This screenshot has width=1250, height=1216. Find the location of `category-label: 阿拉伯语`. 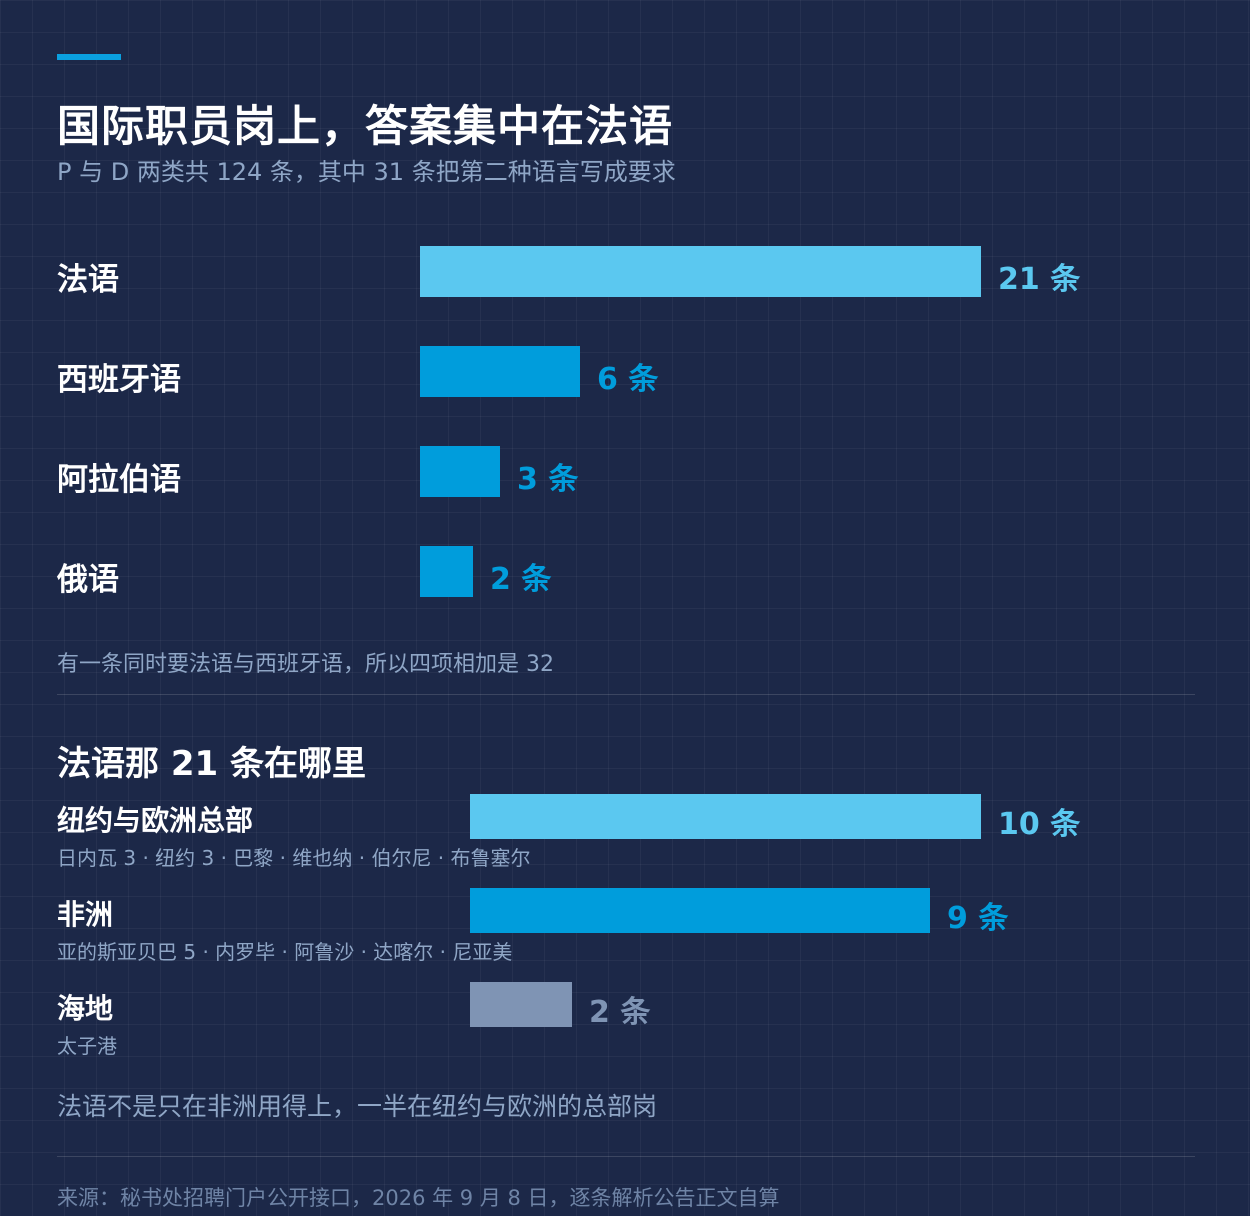

category-label: 阿拉伯语 is located at coordinates (119, 480).